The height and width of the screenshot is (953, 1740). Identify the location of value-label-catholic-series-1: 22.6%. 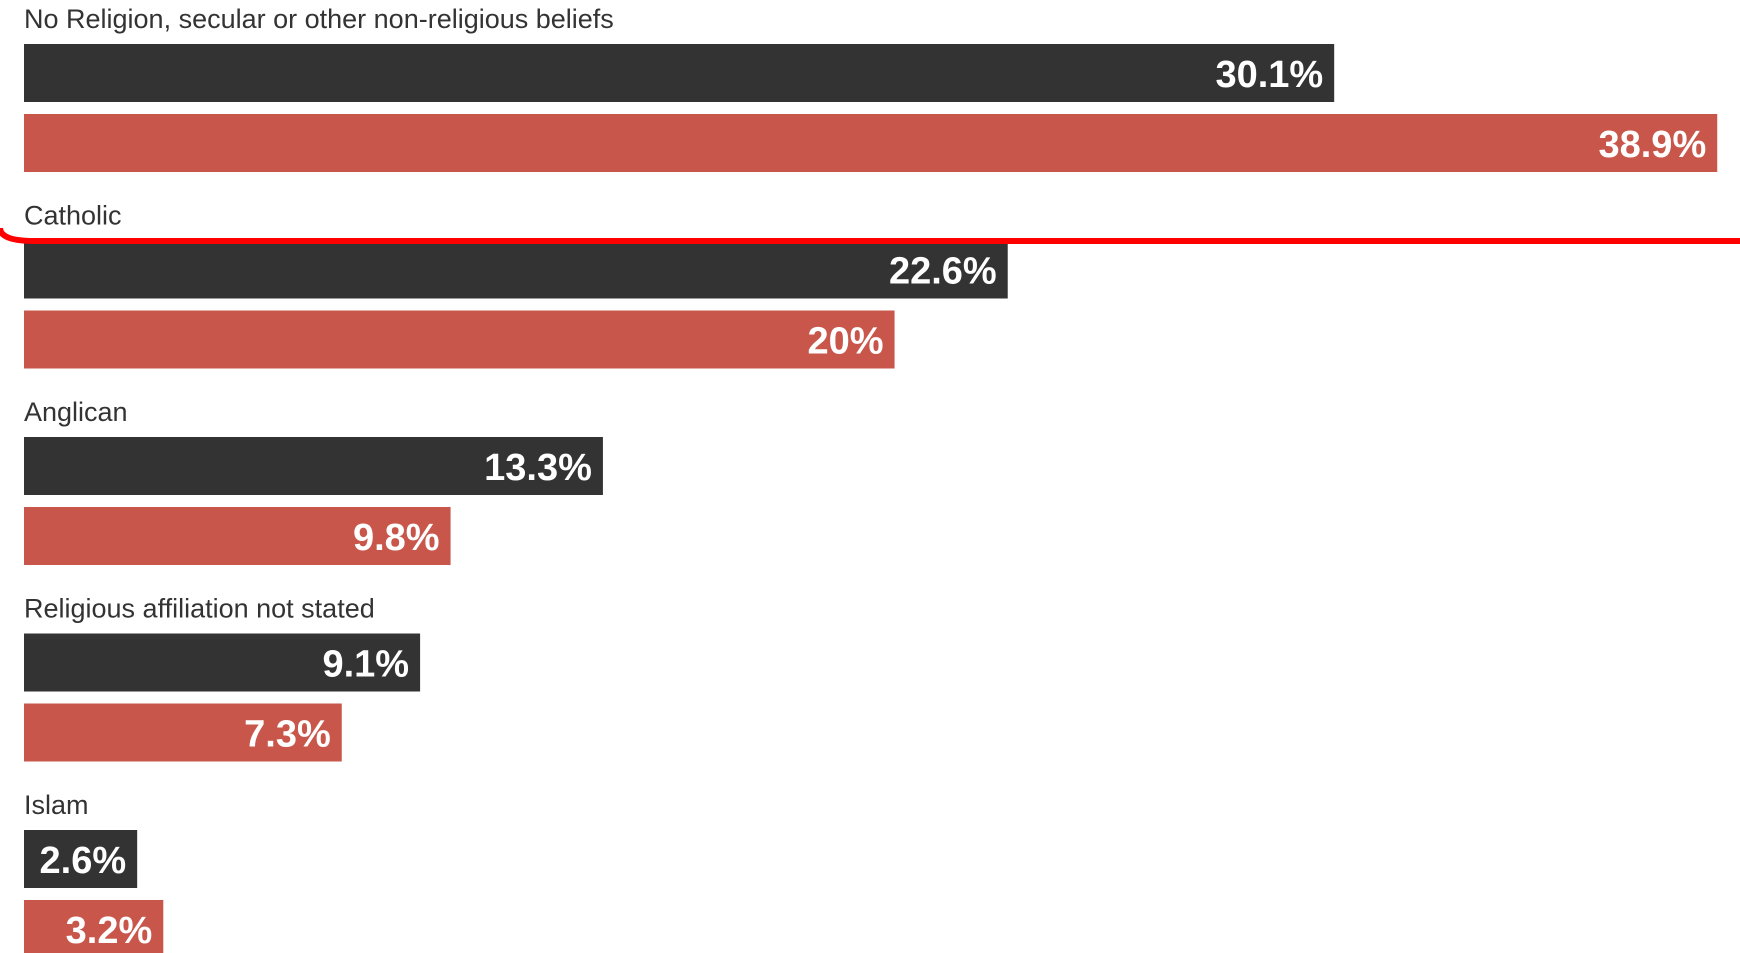
(943, 272).